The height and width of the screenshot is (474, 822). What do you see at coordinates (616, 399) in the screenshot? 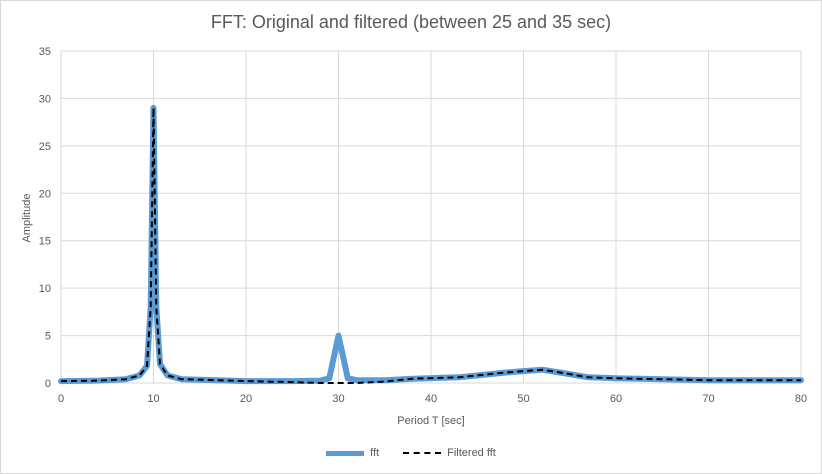
I see `x-tick-label: 60` at bounding box center [616, 399].